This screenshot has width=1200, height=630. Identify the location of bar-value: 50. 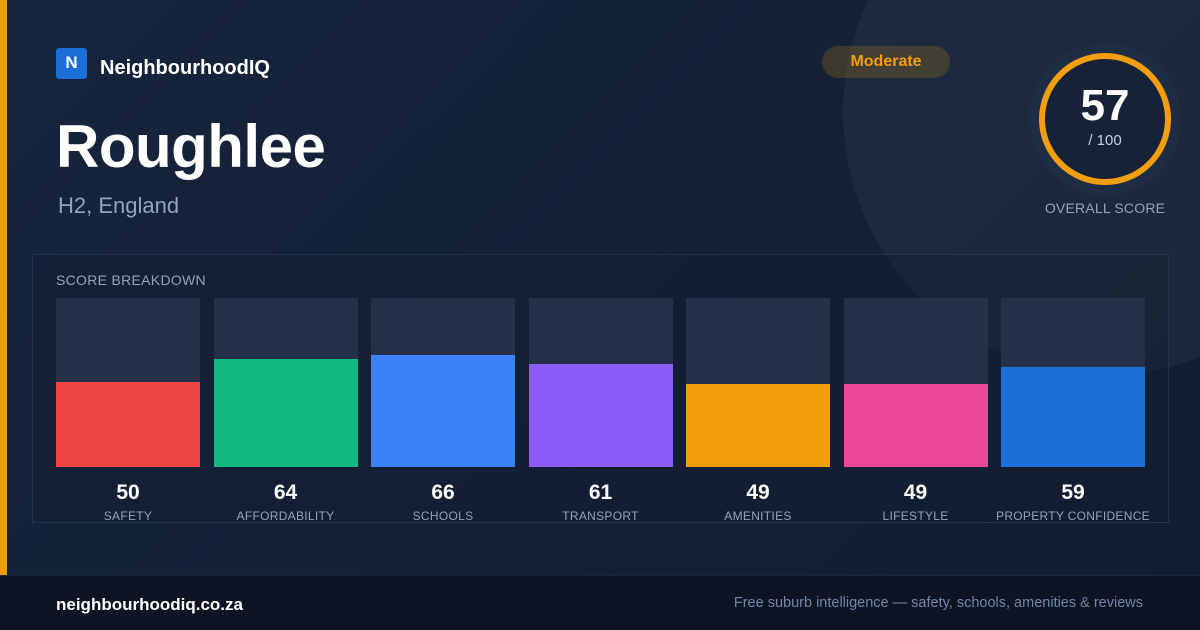
(128, 492).